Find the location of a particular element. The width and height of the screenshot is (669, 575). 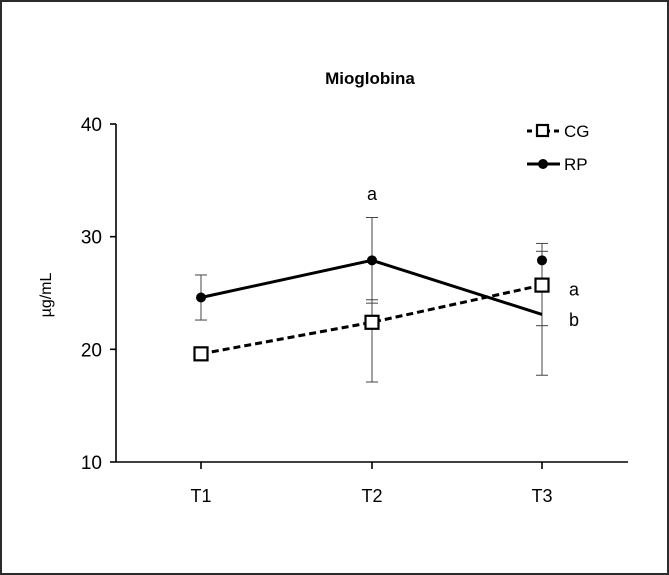

x-tick-label: T2 is located at coordinates (371, 496).